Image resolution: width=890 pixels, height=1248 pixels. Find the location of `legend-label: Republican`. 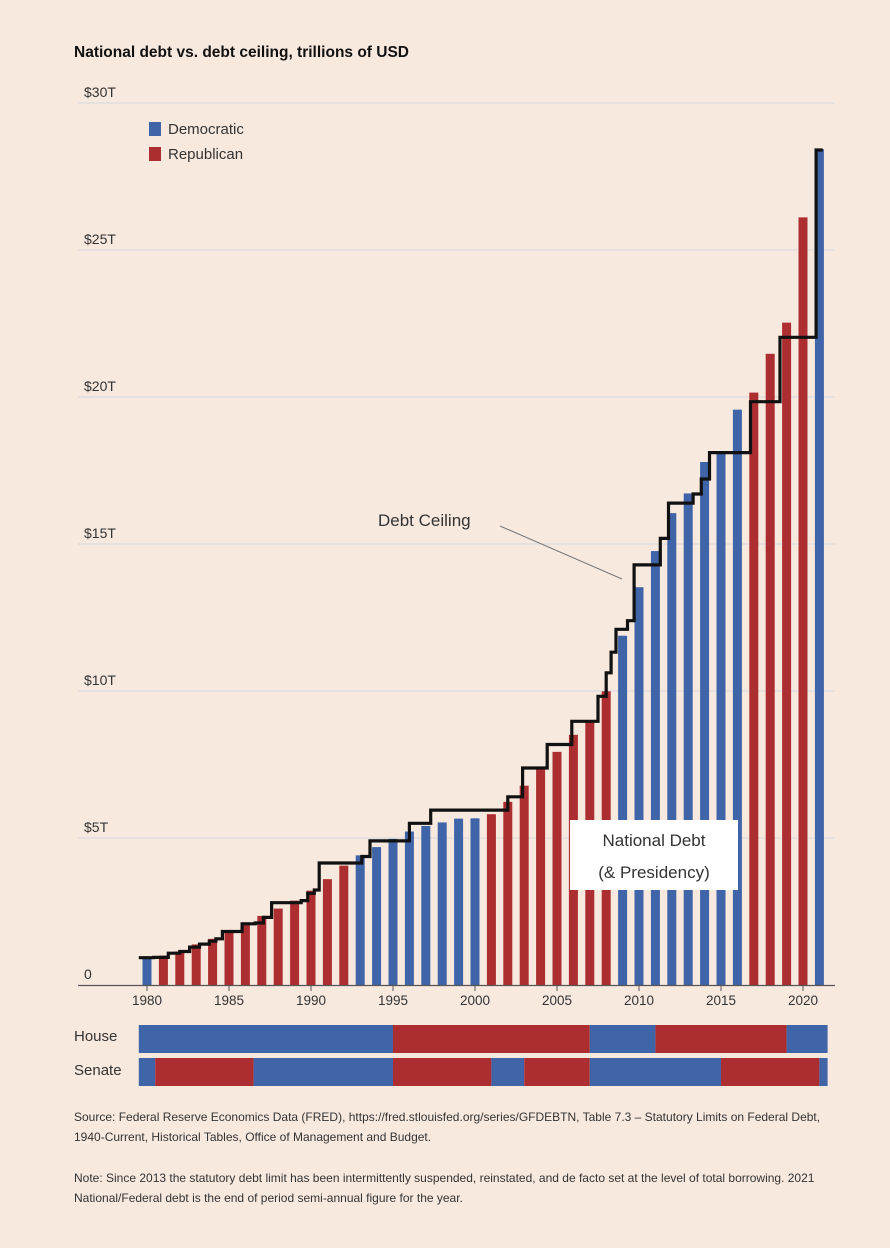

legend-label: Republican is located at coordinates (205, 154).